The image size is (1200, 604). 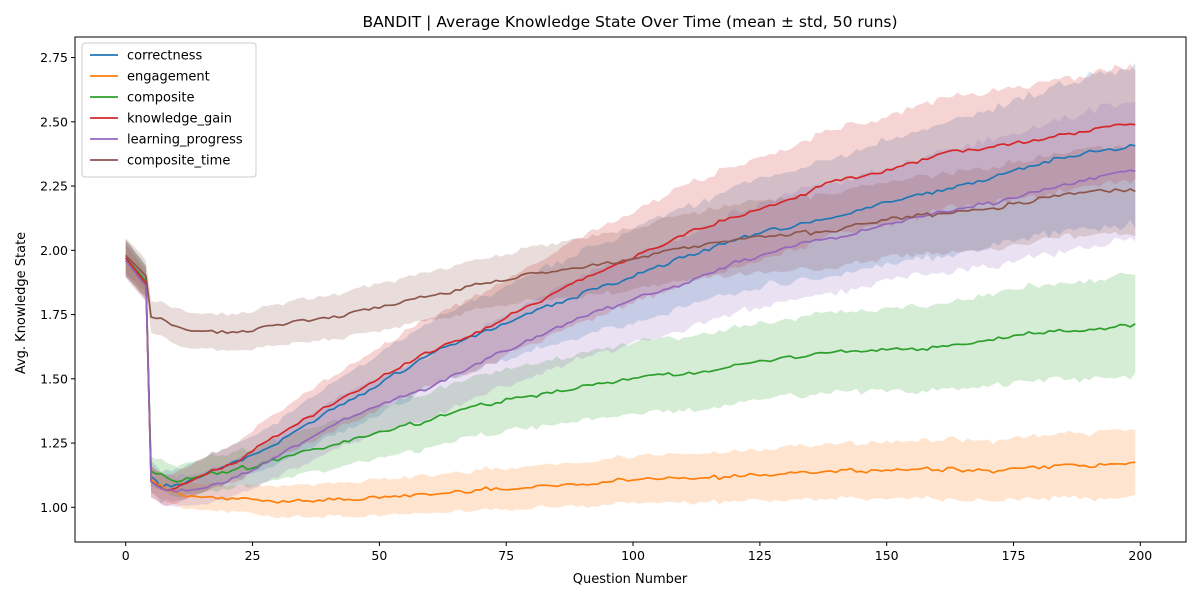 What do you see at coordinates (54, 57) in the screenshot?
I see `y-tick-label: 2.75` at bounding box center [54, 57].